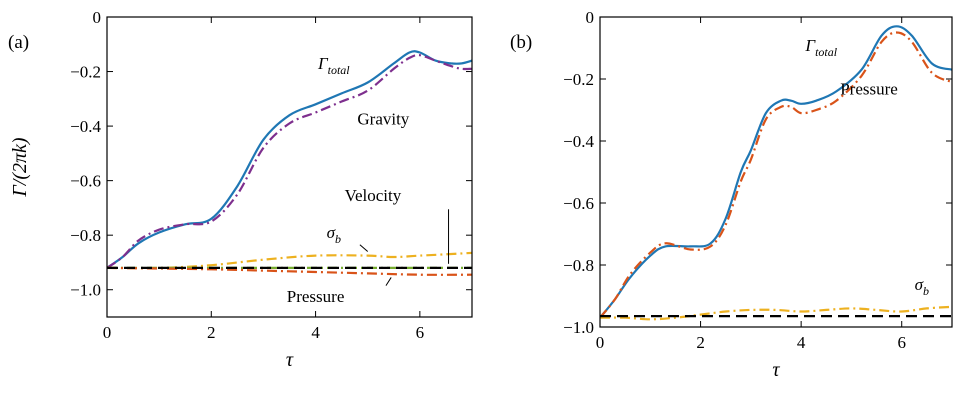 Image resolution: width=960 pixels, height=394 pixels. What do you see at coordinates (18, 42) in the screenshot?
I see `panel-label: (a)` at bounding box center [18, 42].